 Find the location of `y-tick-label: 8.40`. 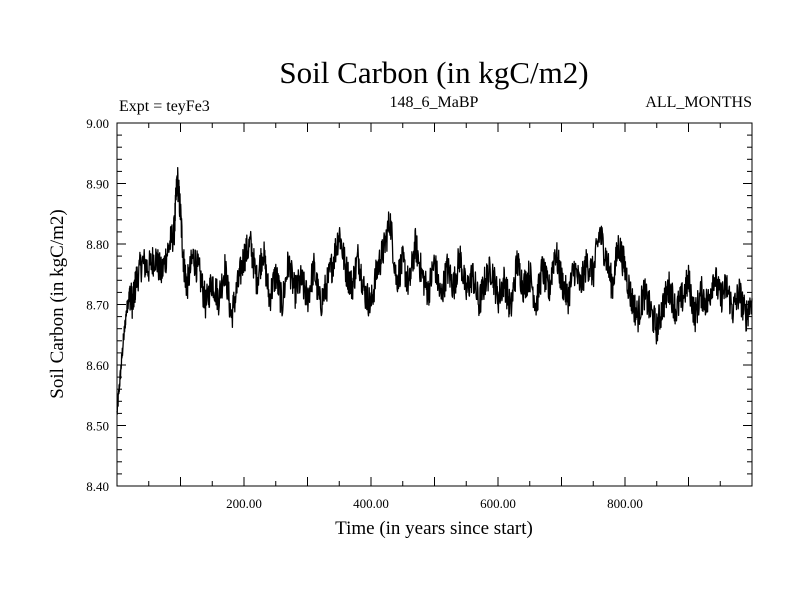

y-tick-label: 8.40 is located at coordinates (97, 486).